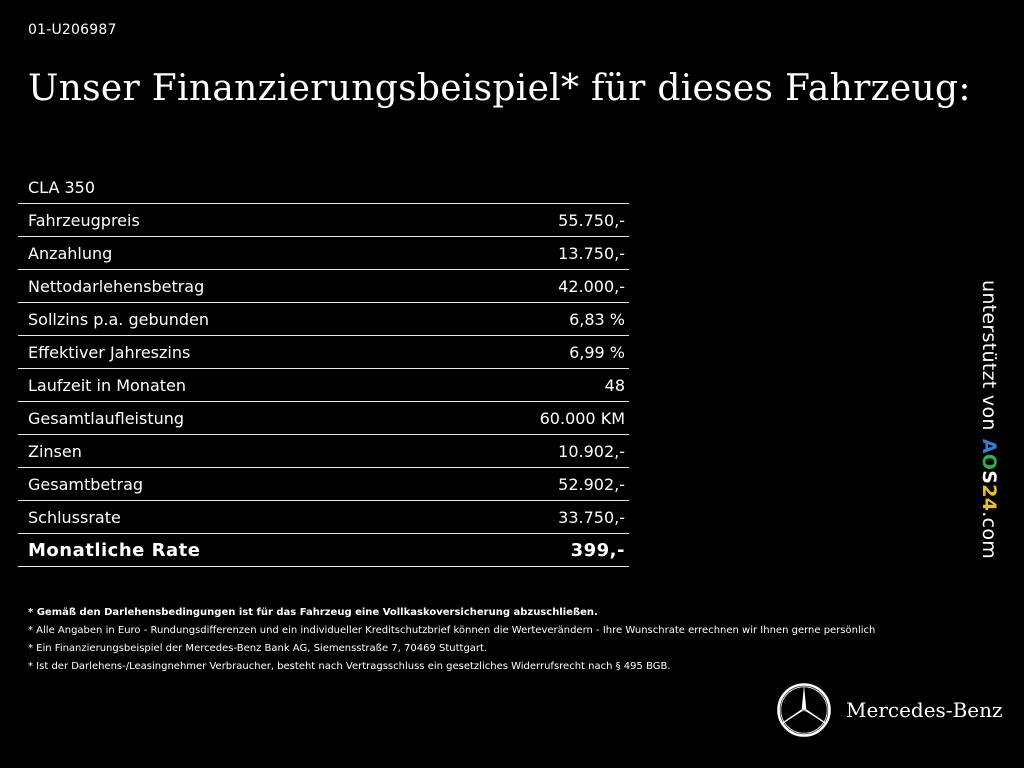  Describe the element at coordinates (525, 253) in the screenshot. I see `row-value: 13.750,-` at that location.